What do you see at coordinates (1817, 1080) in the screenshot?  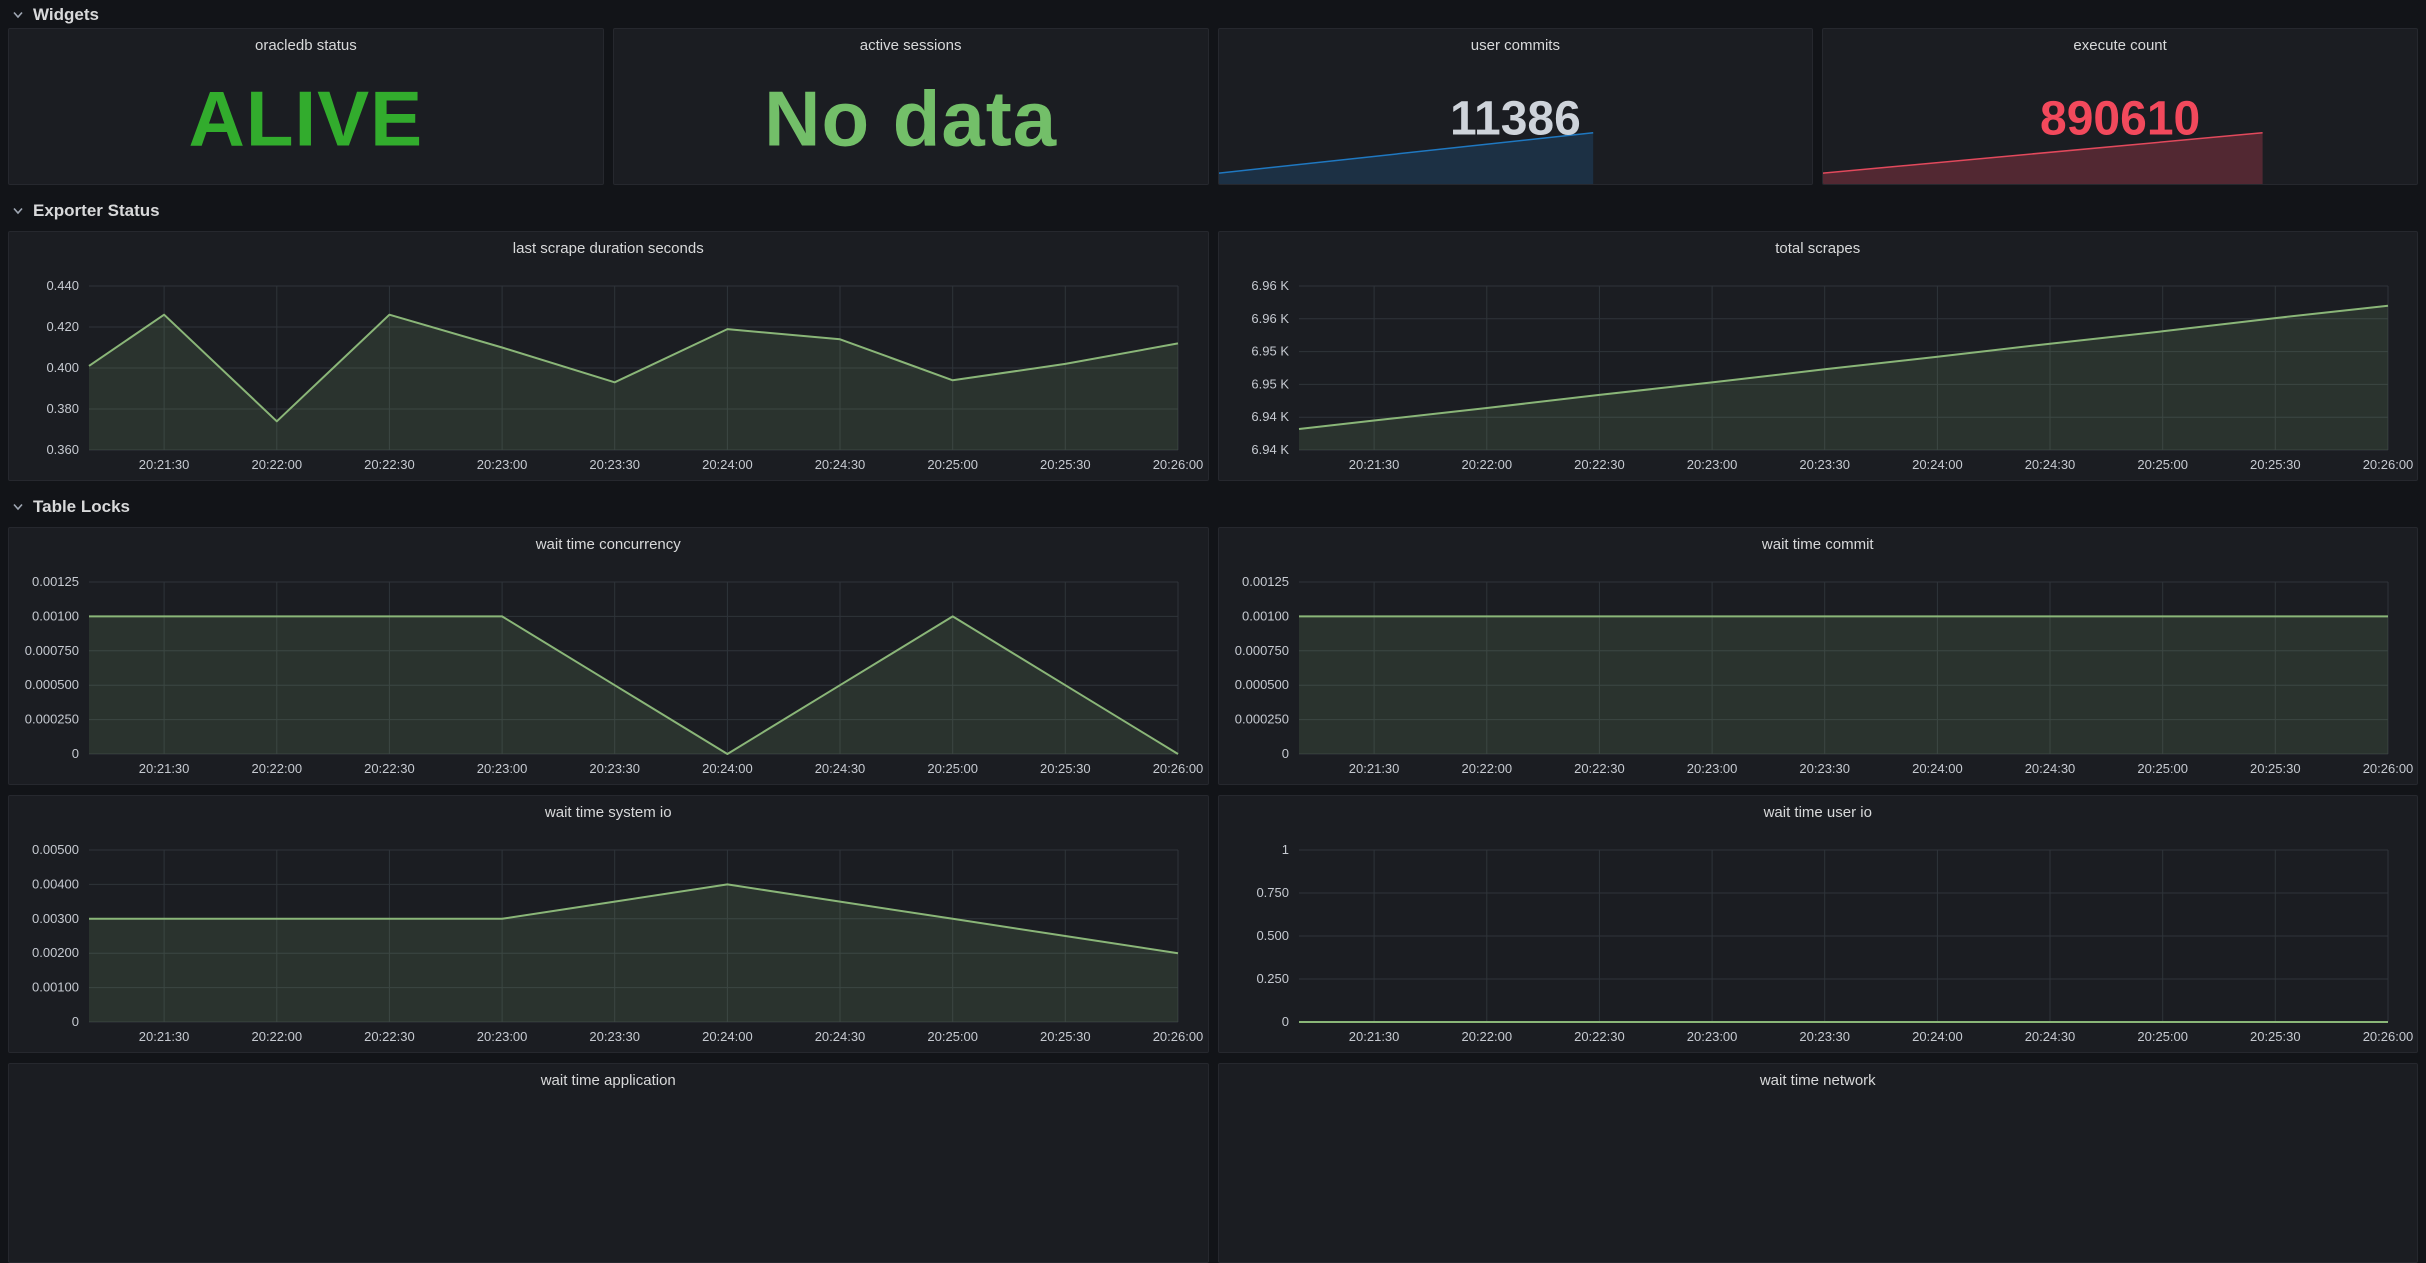 I see `panel-title: wait time network` at bounding box center [1817, 1080].